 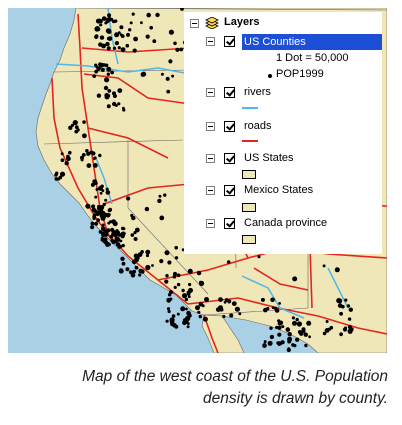 I want to click on polygon-fill-symbol, so click(x=249, y=239).